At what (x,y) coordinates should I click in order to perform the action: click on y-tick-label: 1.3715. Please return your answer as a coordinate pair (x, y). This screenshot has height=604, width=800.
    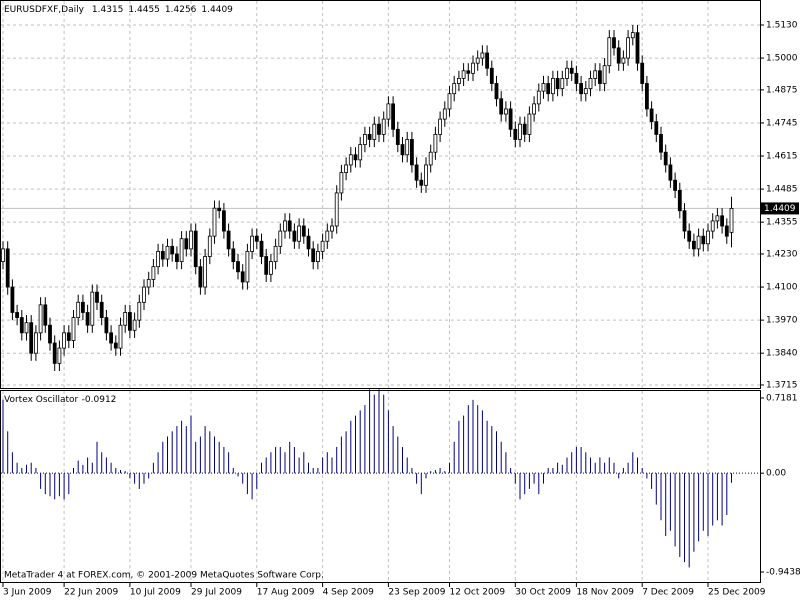
    Looking at the image, I should click on (782, 386).